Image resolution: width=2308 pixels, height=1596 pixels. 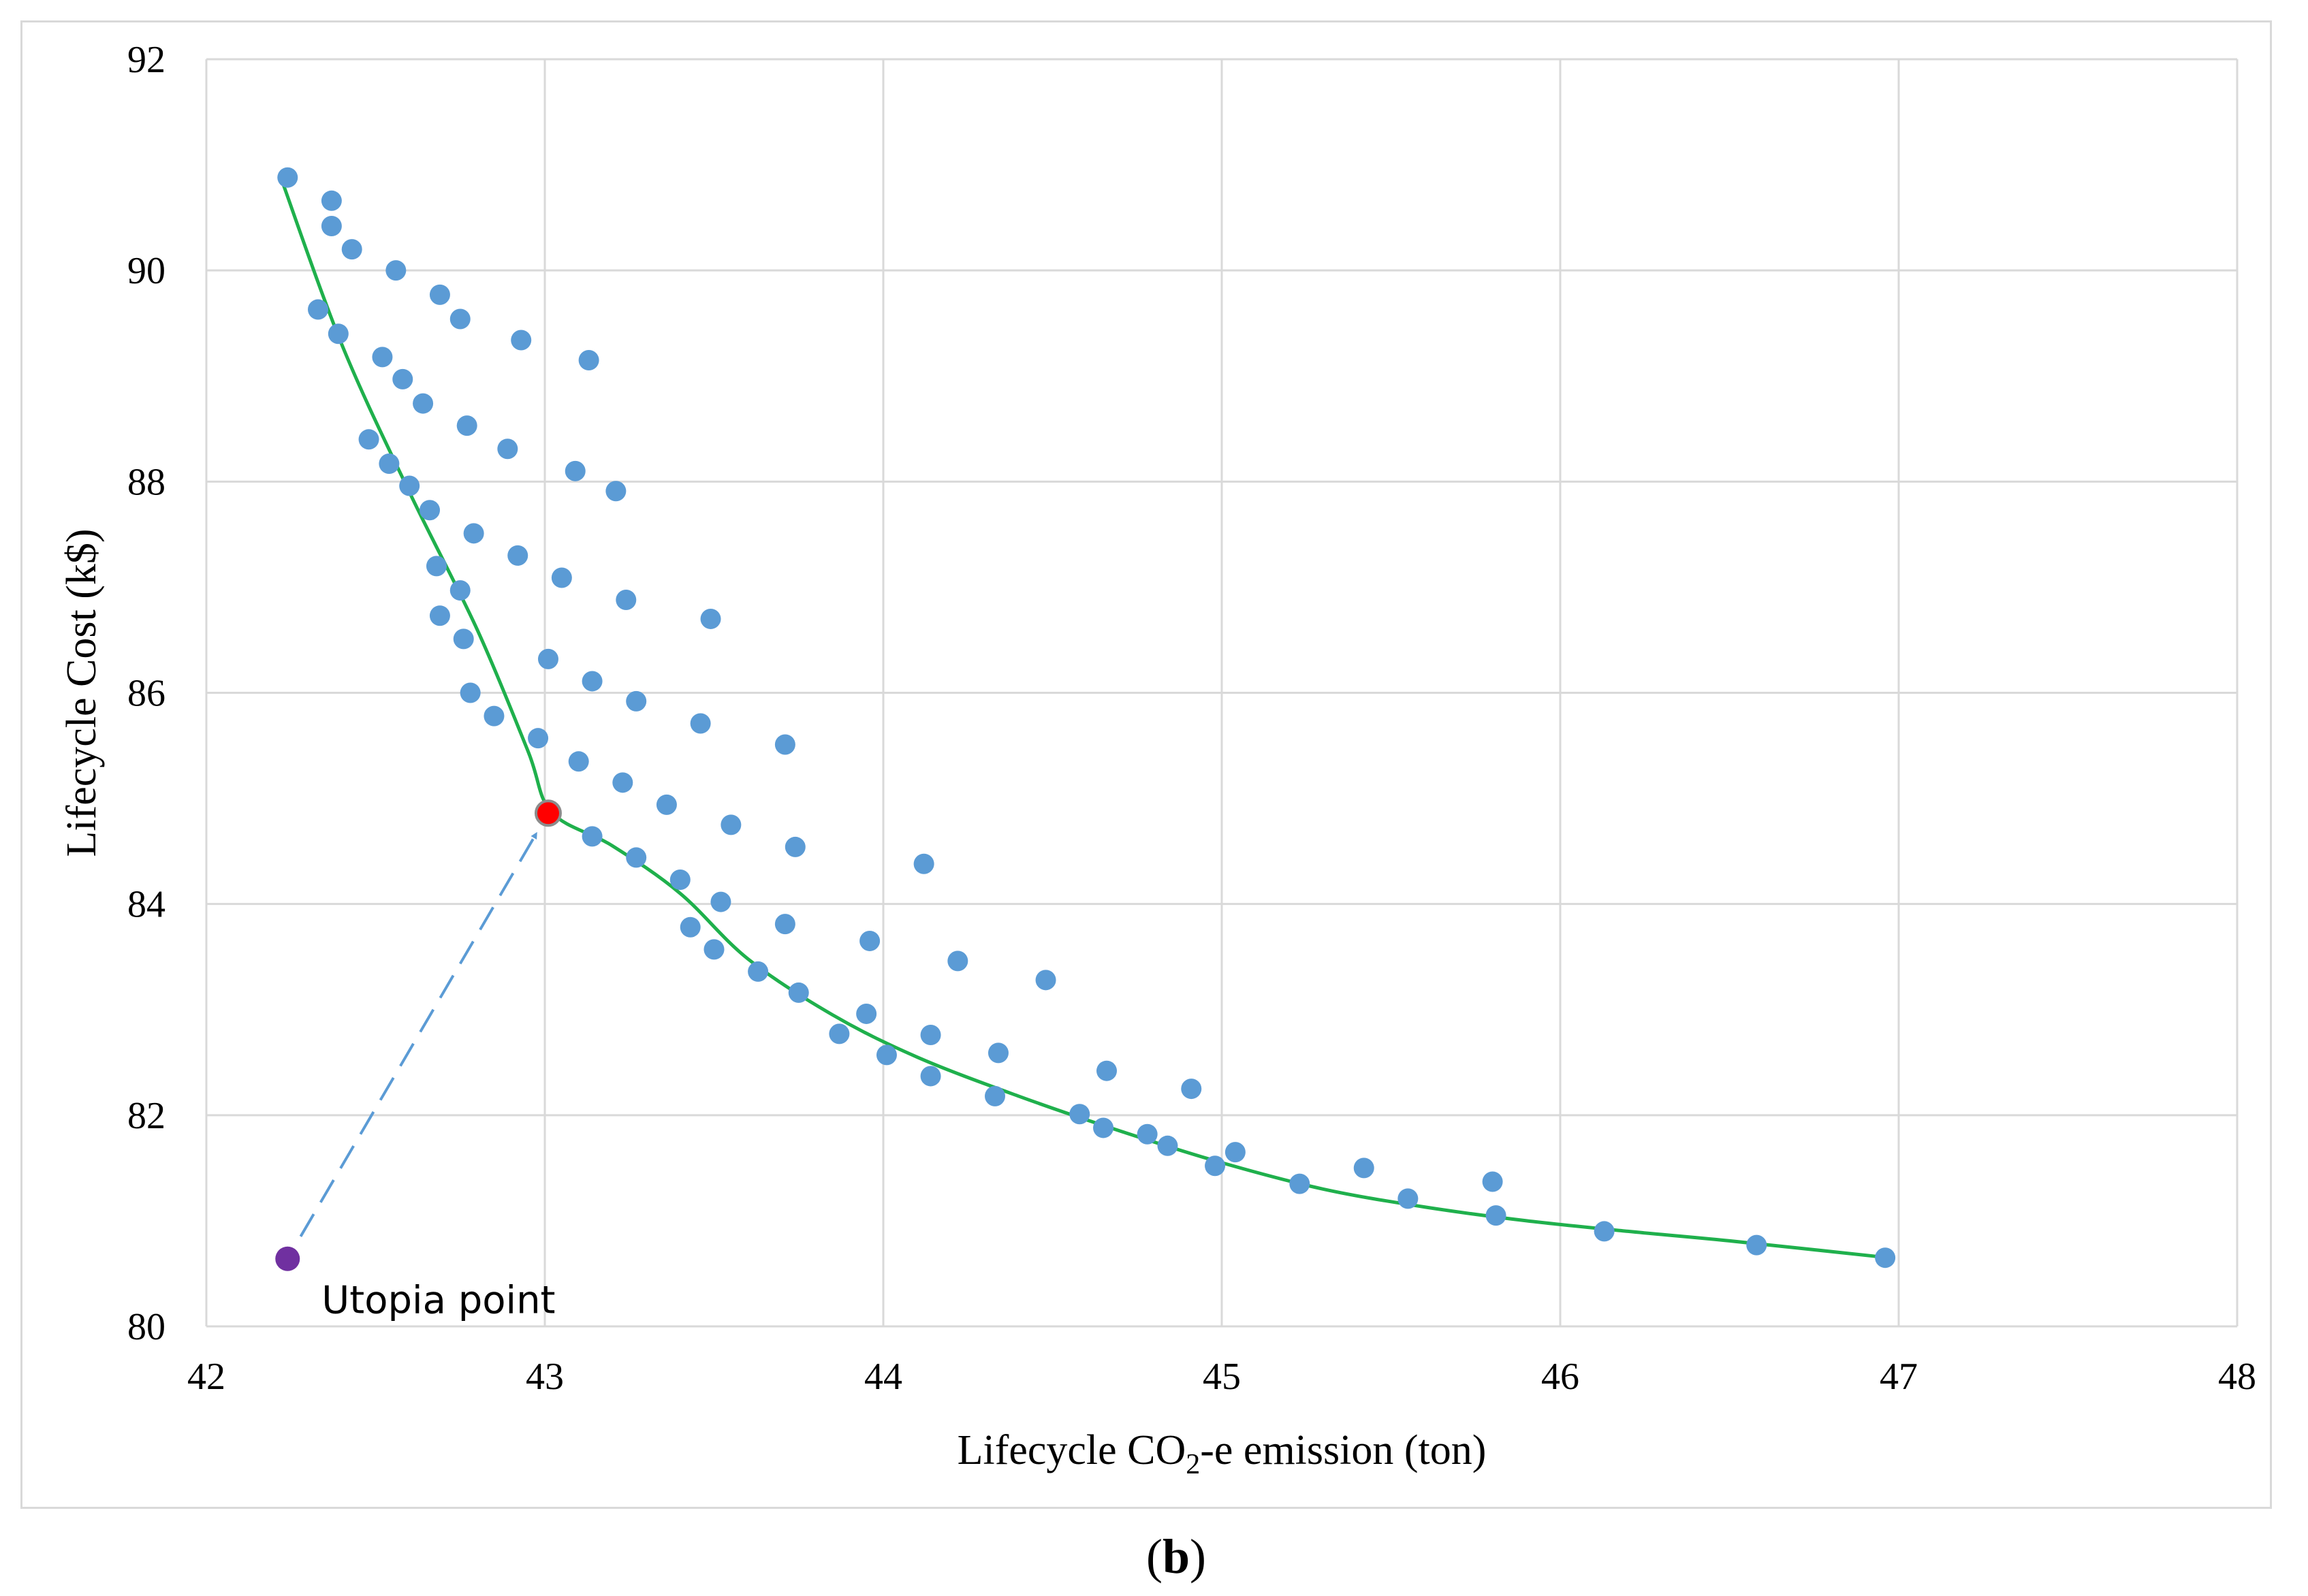 What do you see at coordinates (146, 271) in the screenshot?
I see `y-tick-label: 90` at bounding box center [146, 271].